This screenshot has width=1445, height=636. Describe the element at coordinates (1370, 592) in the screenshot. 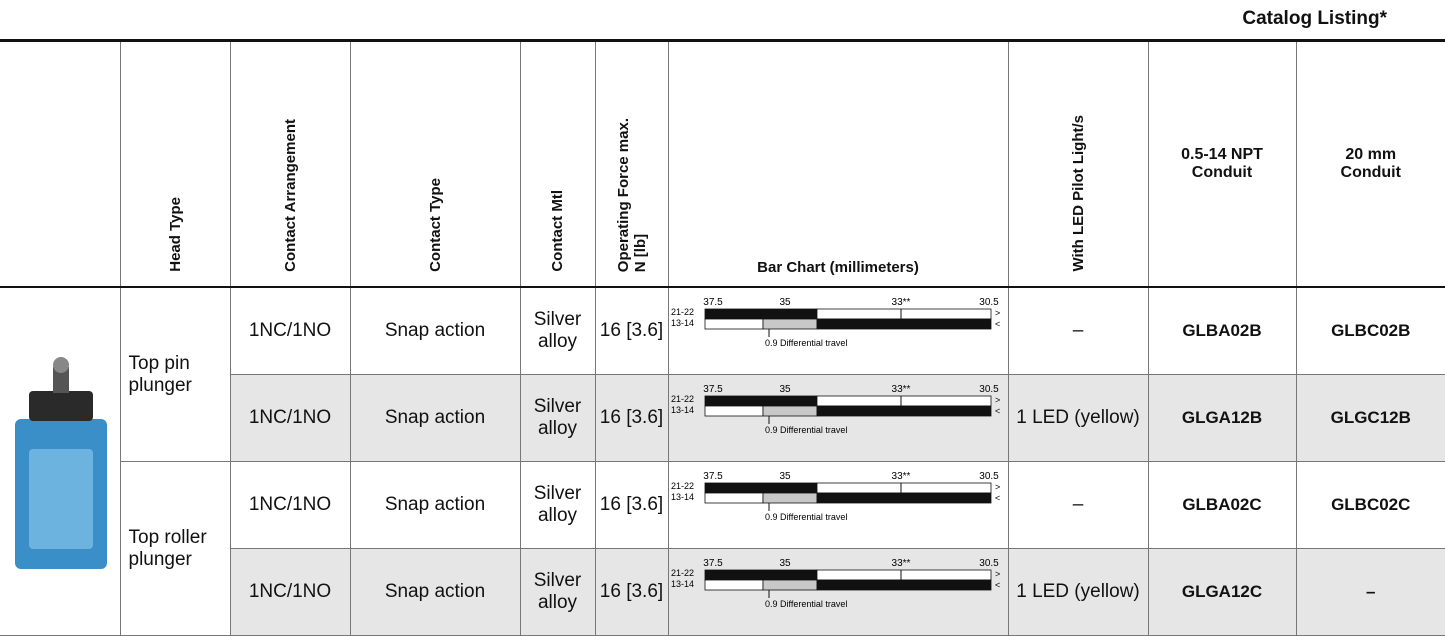

I see `catalog-number: –` at that location.